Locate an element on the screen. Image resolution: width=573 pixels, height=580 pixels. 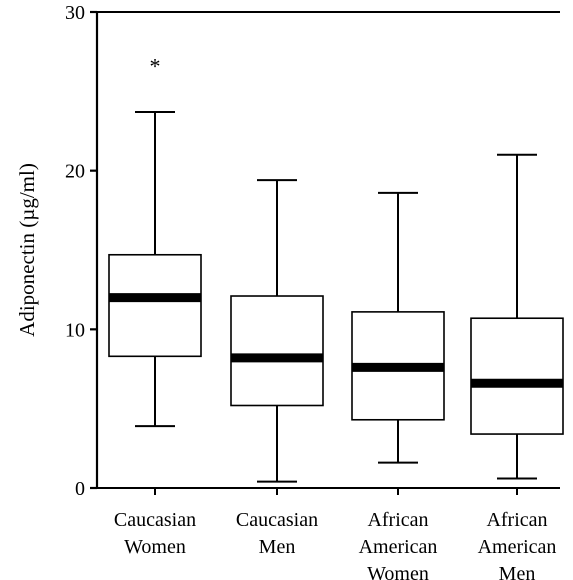
x-tick-label: Caucasian Men is located at coordinates (277, 533).